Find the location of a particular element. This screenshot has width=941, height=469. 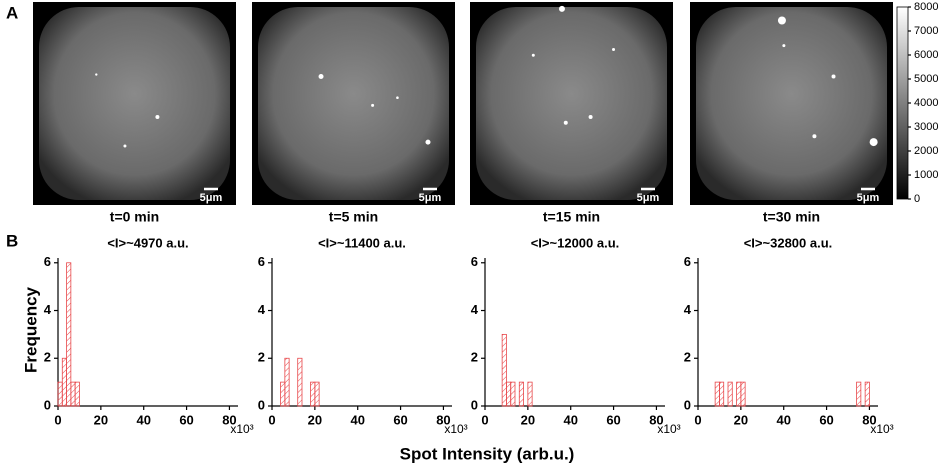

colorbar-tick-label: 6000 is located at coordinates (926, 55).